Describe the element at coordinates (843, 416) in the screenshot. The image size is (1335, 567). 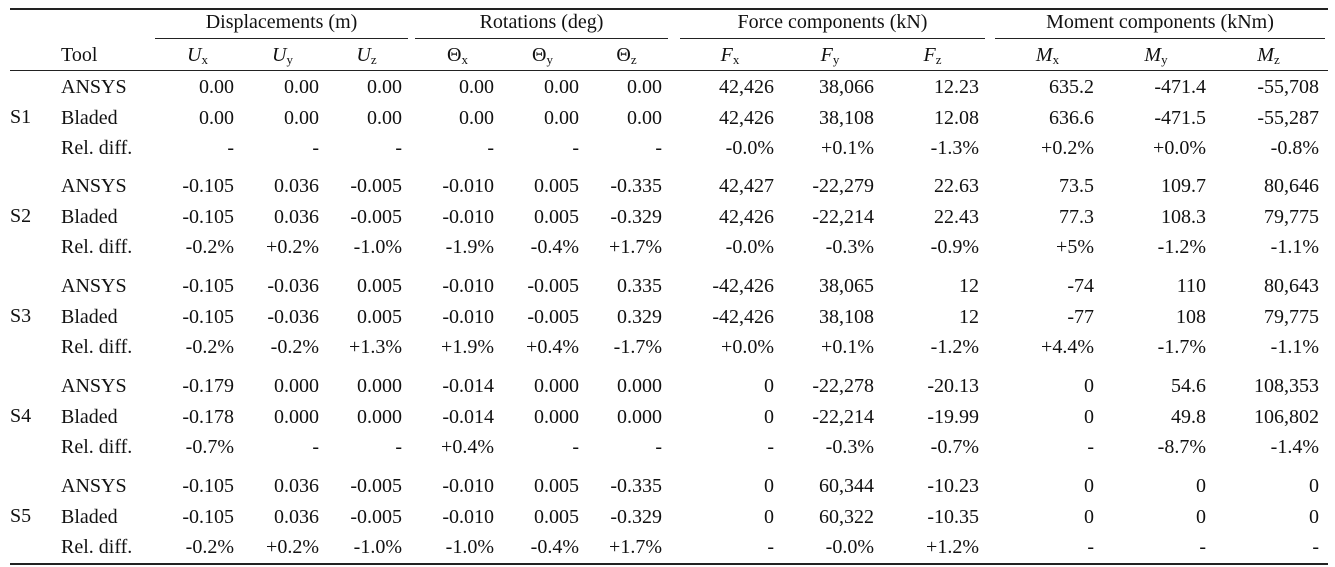
I see `value-cell: -22,214` at that location.